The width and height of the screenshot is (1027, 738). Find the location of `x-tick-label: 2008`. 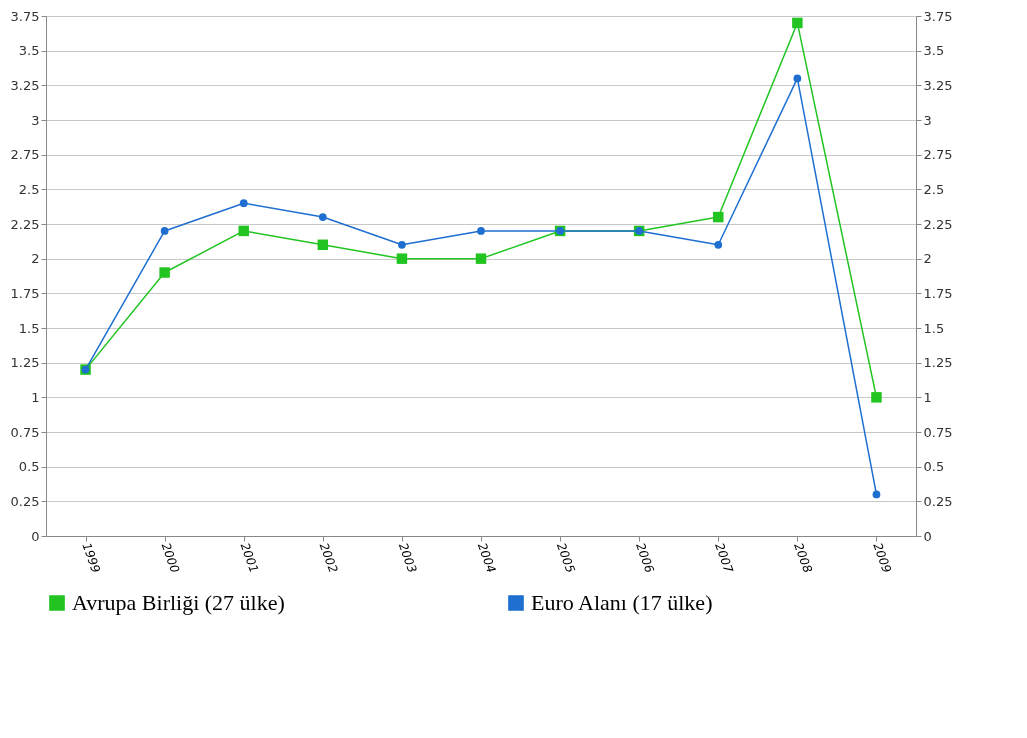

x-tick-label: 2008 is located at coordinates (803, 558).